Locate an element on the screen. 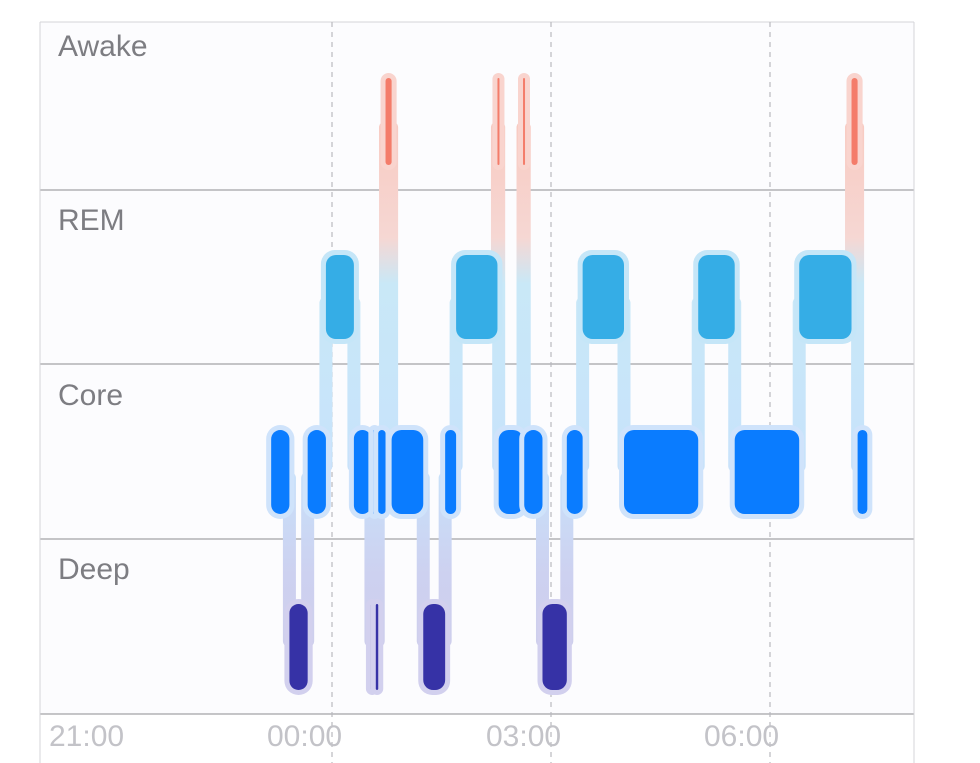 The width and height of the screenshot is (980, 763). x-axis-ticks: 21:00 00:00 03:00 06:00 is located at coordinates (414, 736).